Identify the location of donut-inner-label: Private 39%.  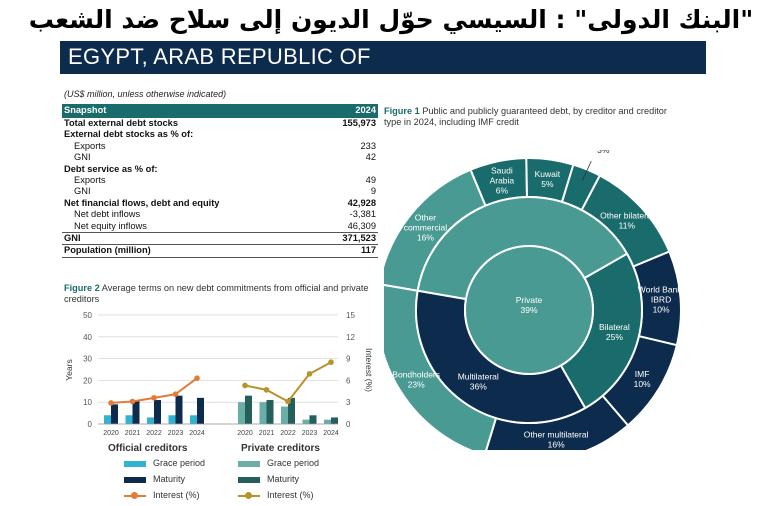
(529, 305).